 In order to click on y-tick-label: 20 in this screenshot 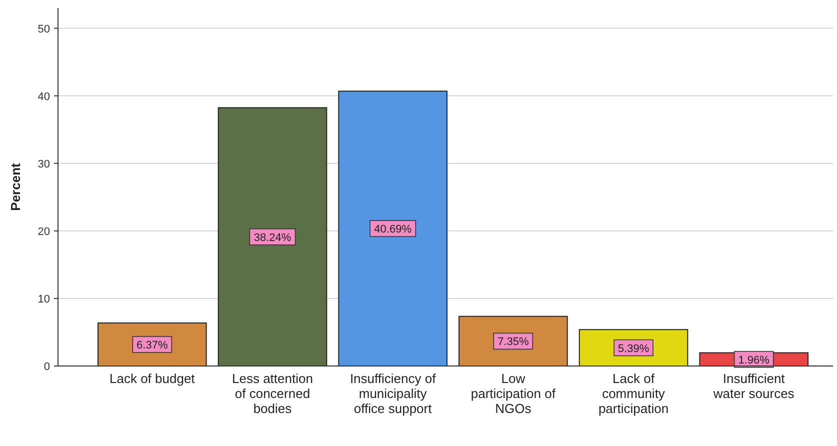, I will do `click(44, 232)`.